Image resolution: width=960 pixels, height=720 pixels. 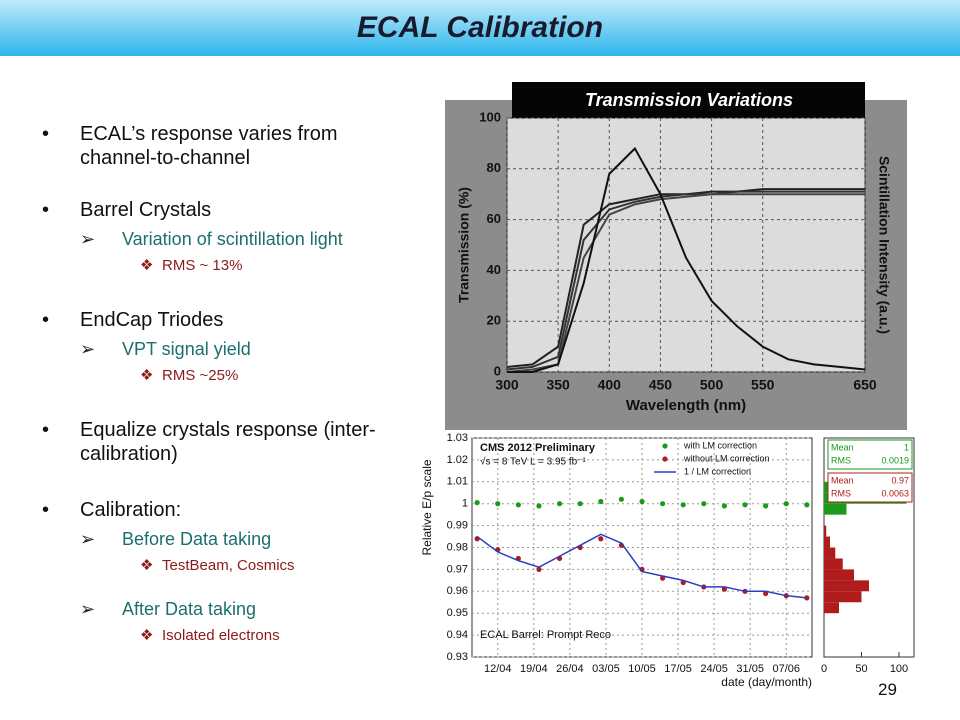 I want to click on sub-sub-bullet: Isolated electrons, so click(x=241, y=636).